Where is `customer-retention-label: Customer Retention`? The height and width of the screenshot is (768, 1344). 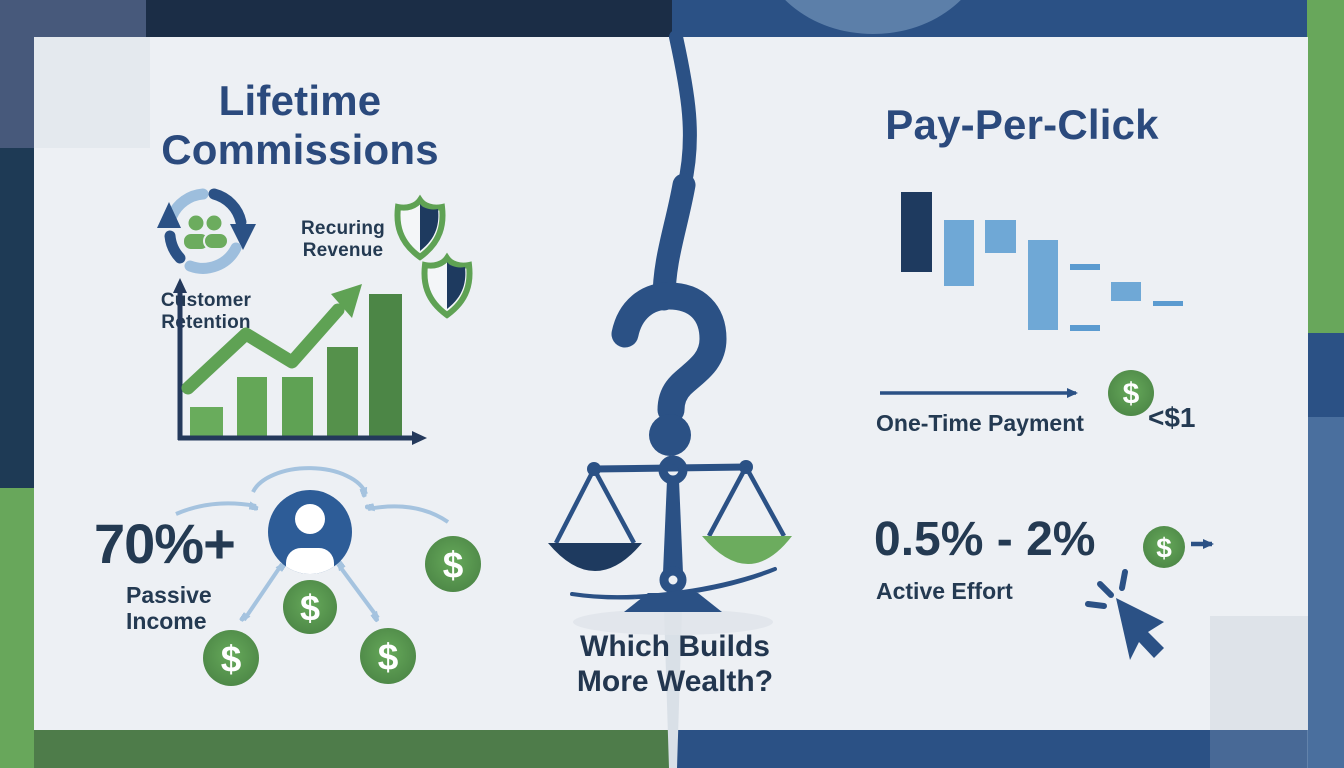
customer-retention-label: Customer Retention is located at coordinates (206, 312).